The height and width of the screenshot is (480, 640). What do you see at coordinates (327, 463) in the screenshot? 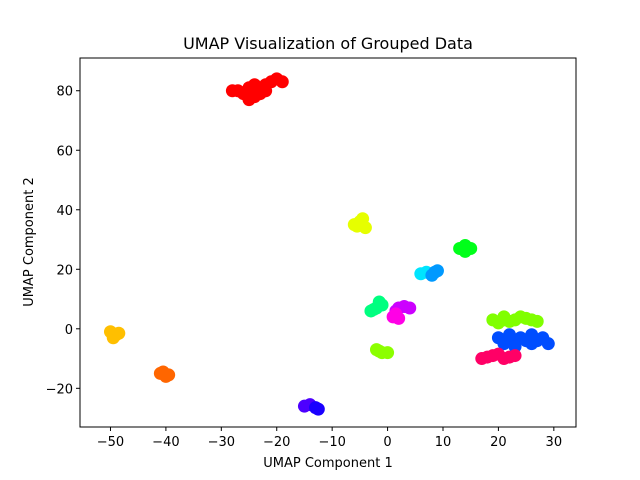
I see `x-axis-label: UMAP Component 1` at bounding box center [327, 463].